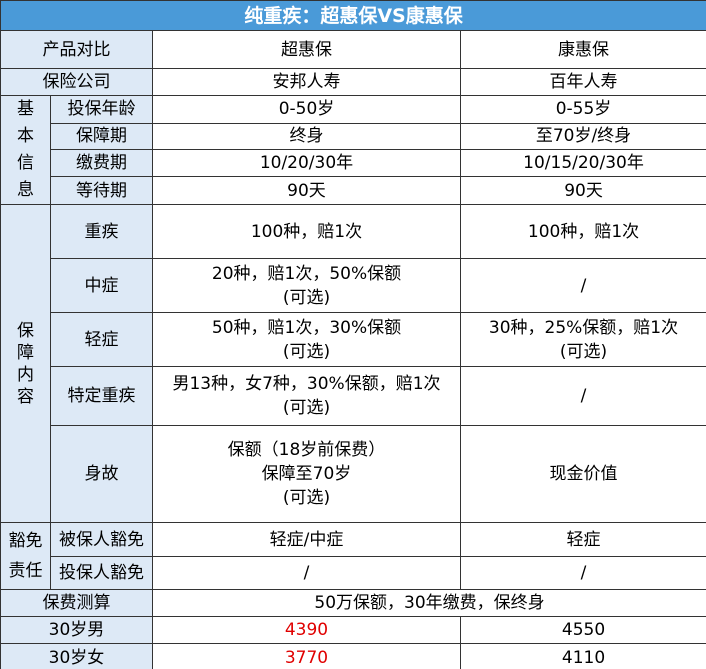  What do you see at coordinates (101, 539) in the screenshot?
I see `row-label: 被保人豁免` at bounding box center [101, 539].